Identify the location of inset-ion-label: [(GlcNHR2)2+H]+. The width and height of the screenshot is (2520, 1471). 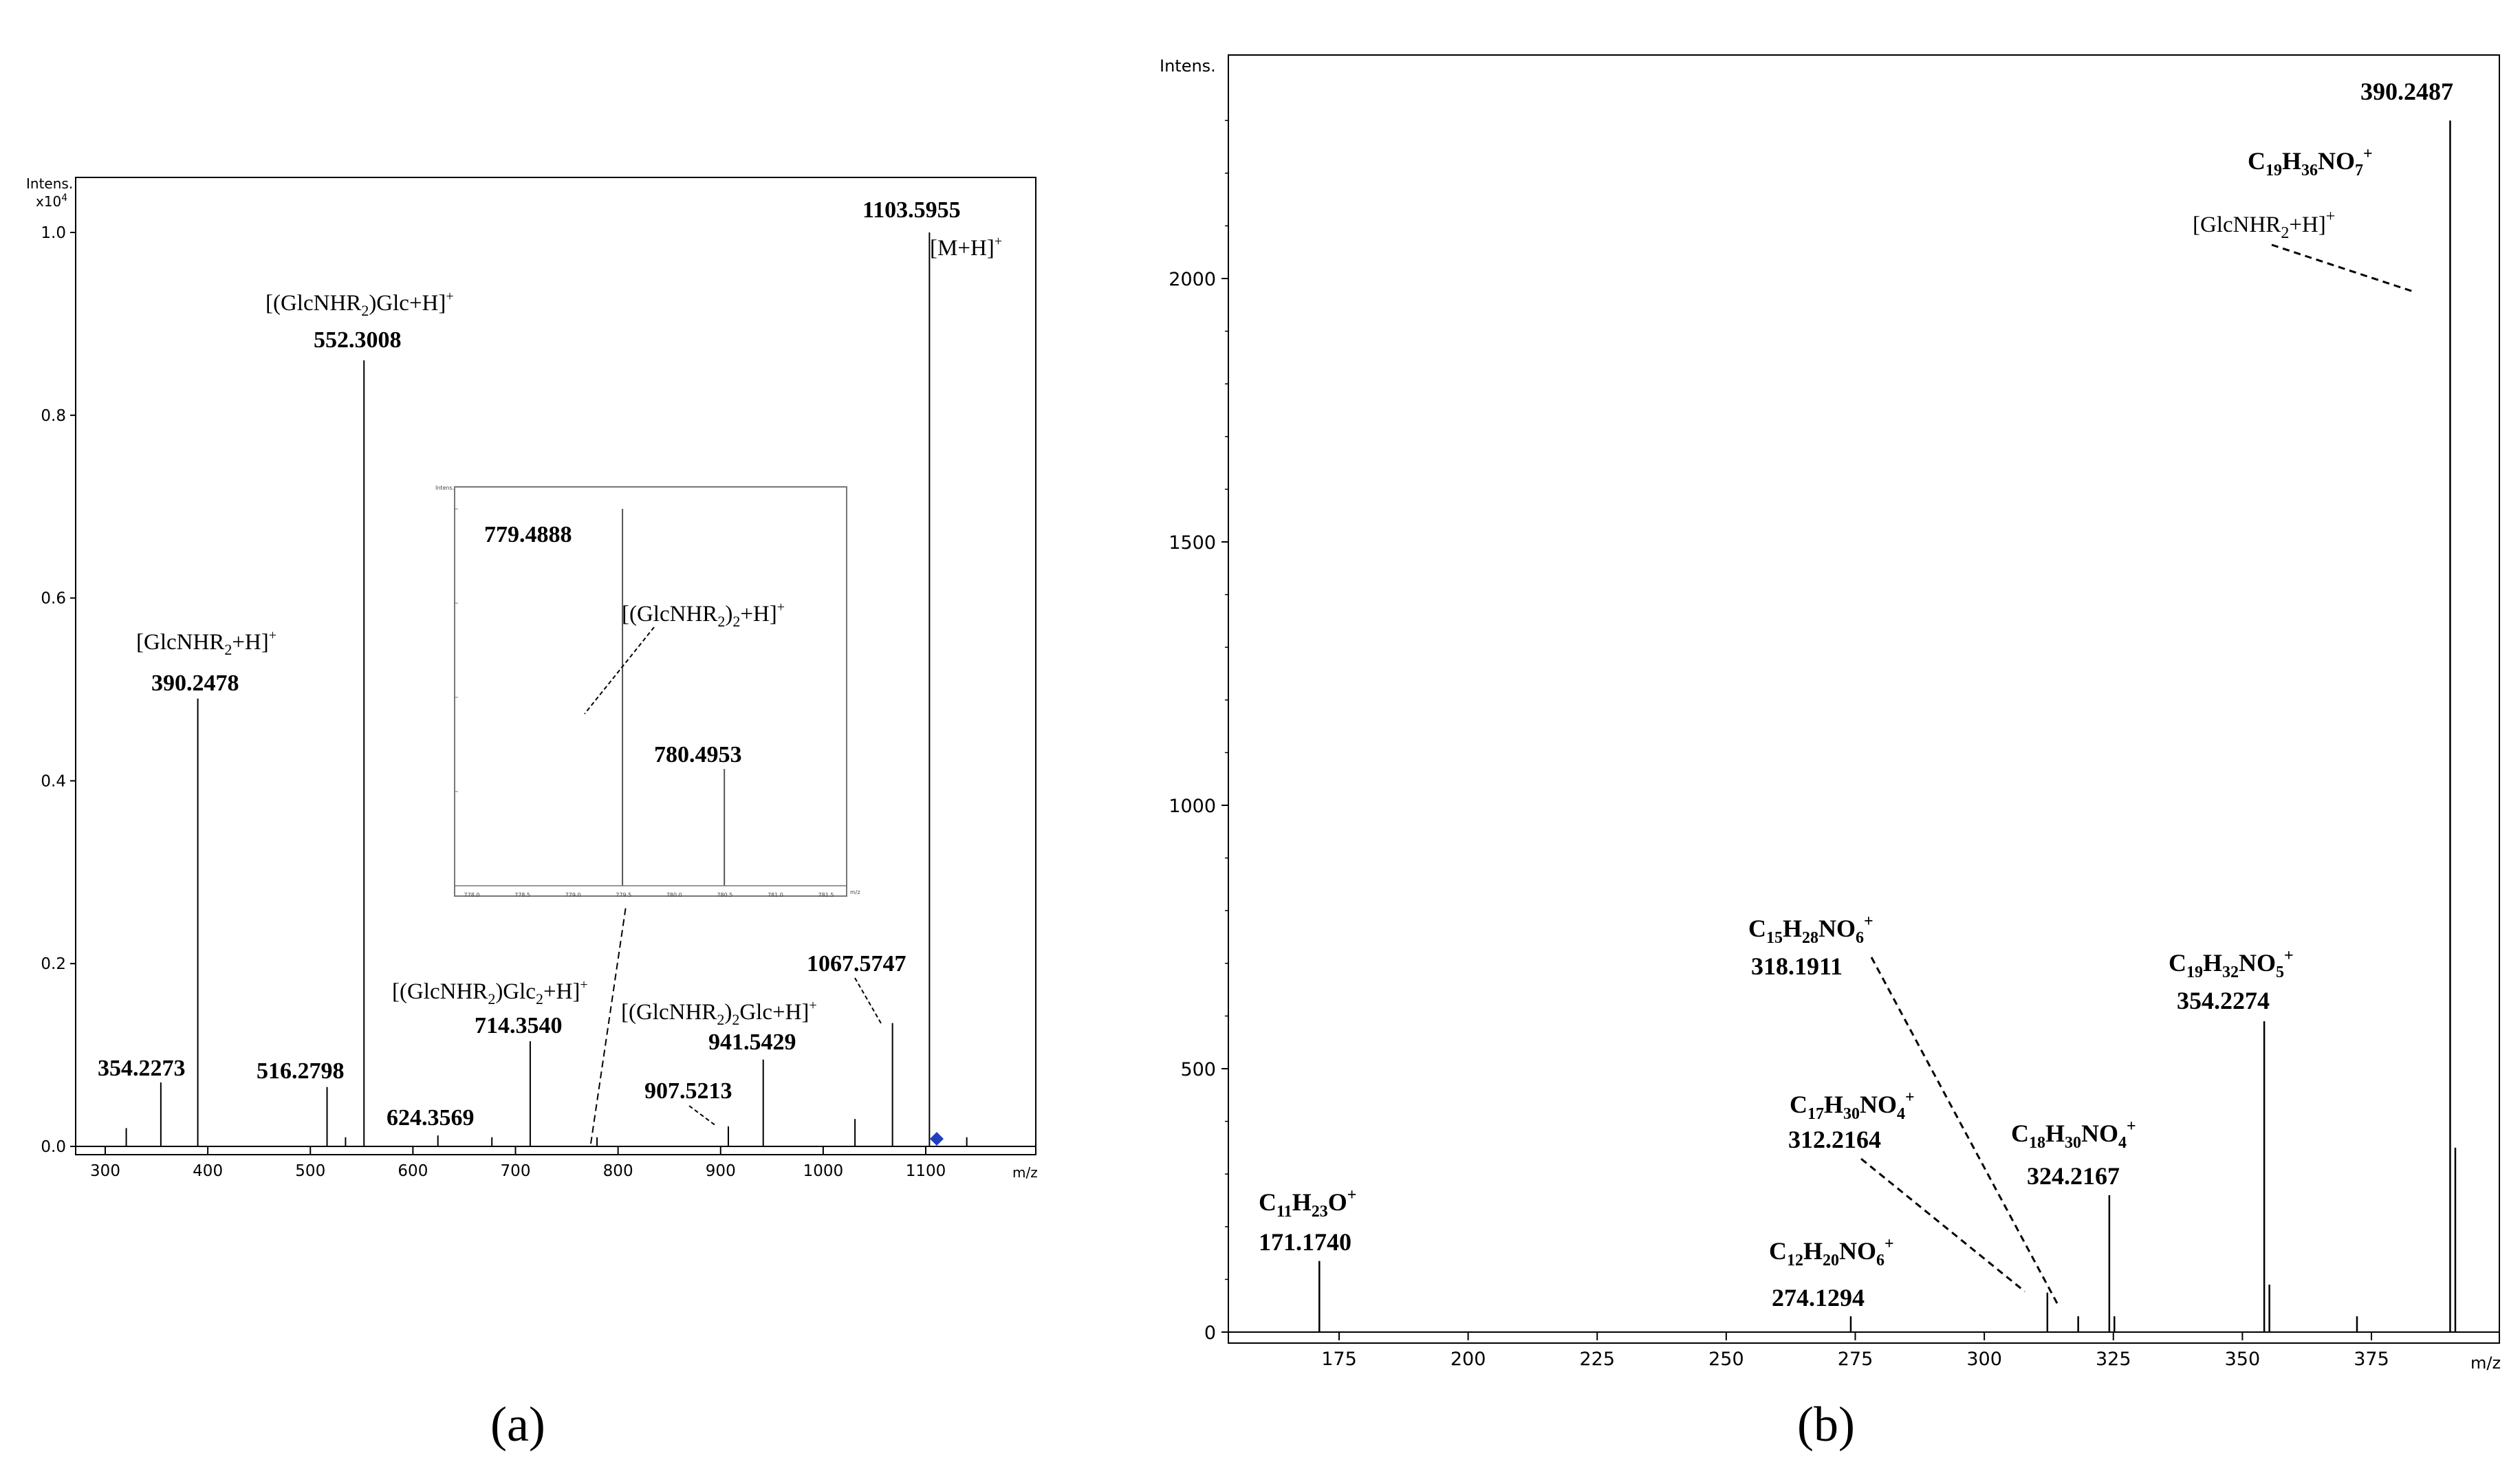
(703, 615).